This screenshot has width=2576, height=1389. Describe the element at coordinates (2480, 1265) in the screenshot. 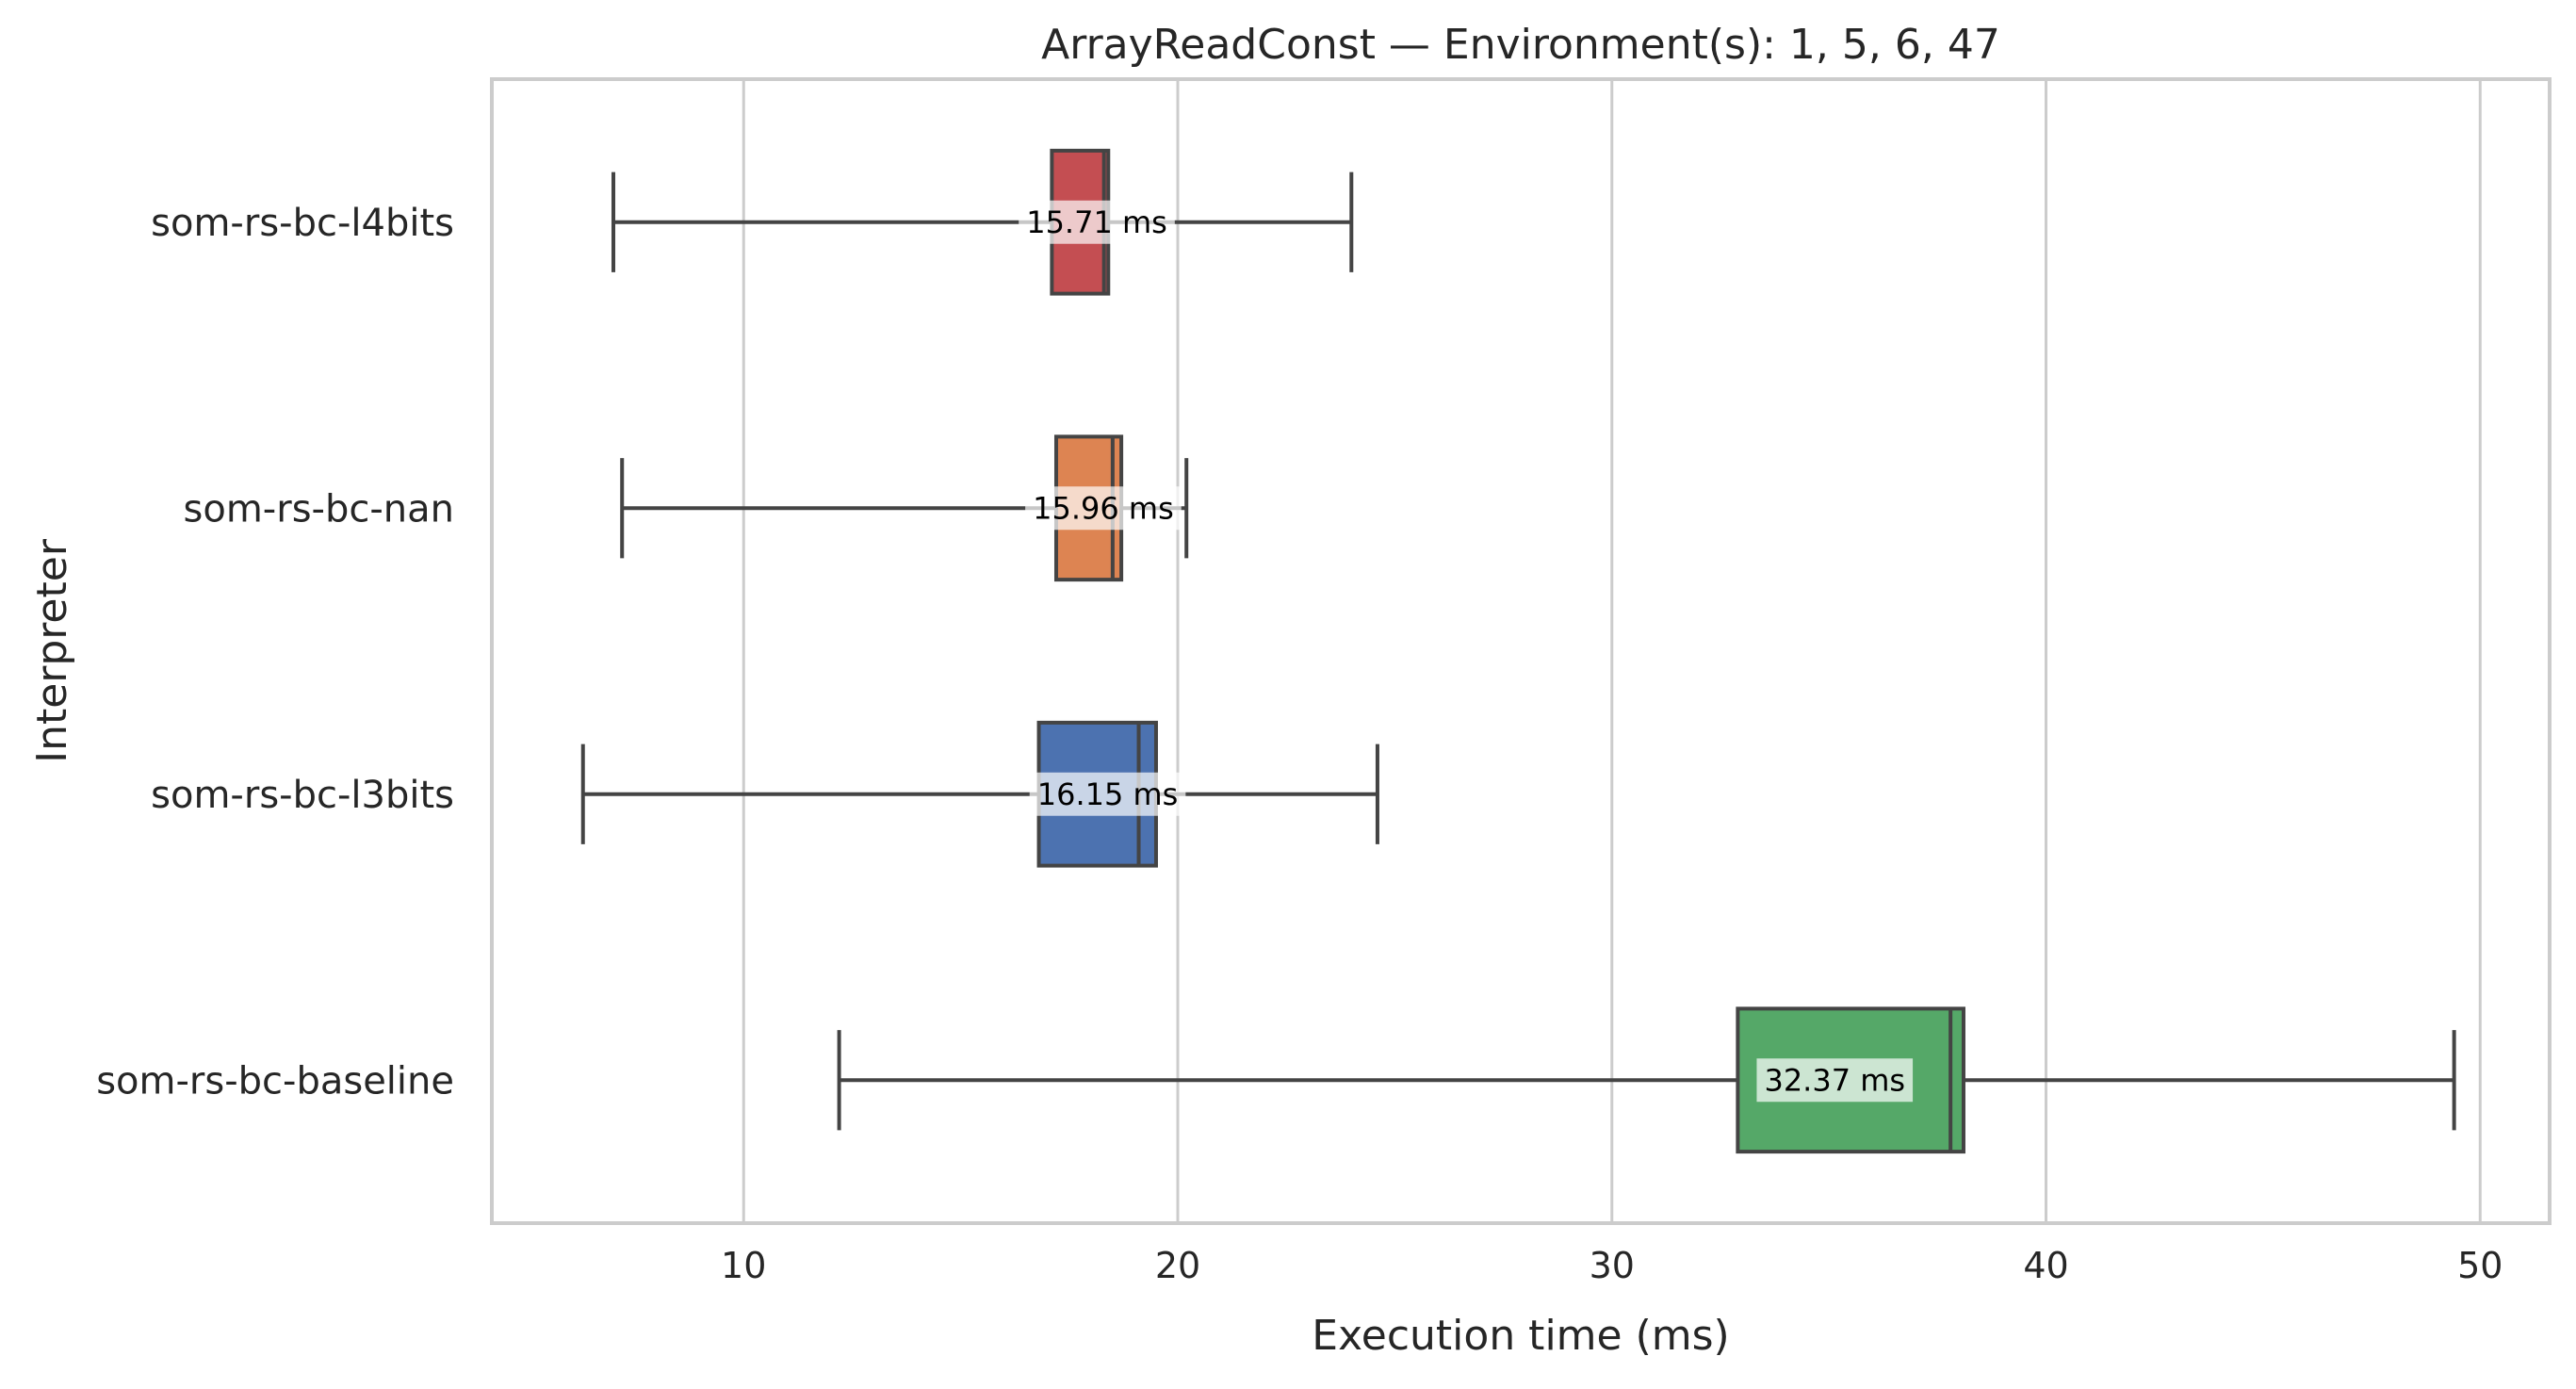

I see `x-tick-label: 50` at that location.